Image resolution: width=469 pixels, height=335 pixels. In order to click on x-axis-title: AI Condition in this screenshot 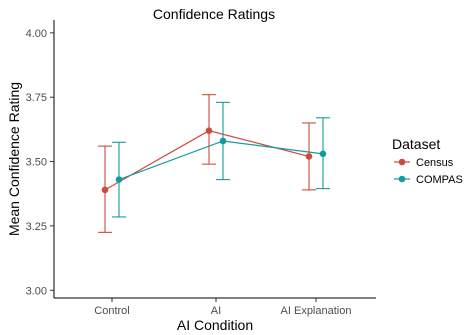, I will do `click(215, 325)`.